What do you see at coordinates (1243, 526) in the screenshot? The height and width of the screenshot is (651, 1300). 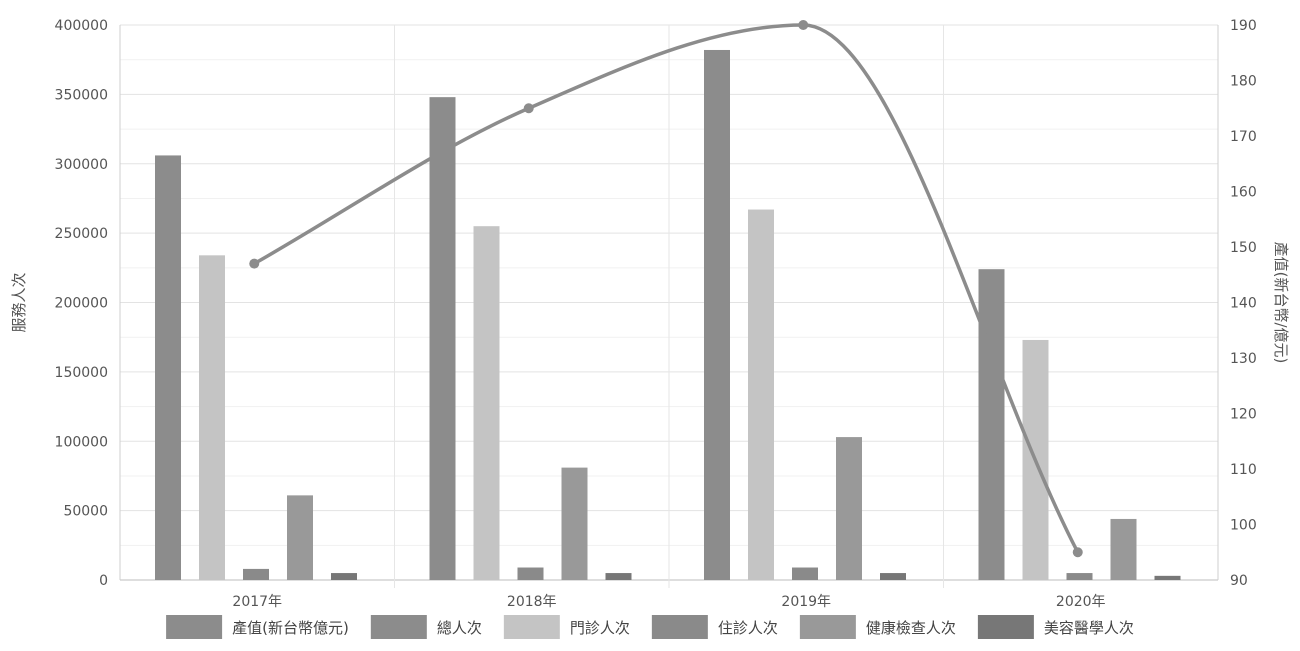 I see `y-right-tick-label: 100` at bounding box center [1243, 526].